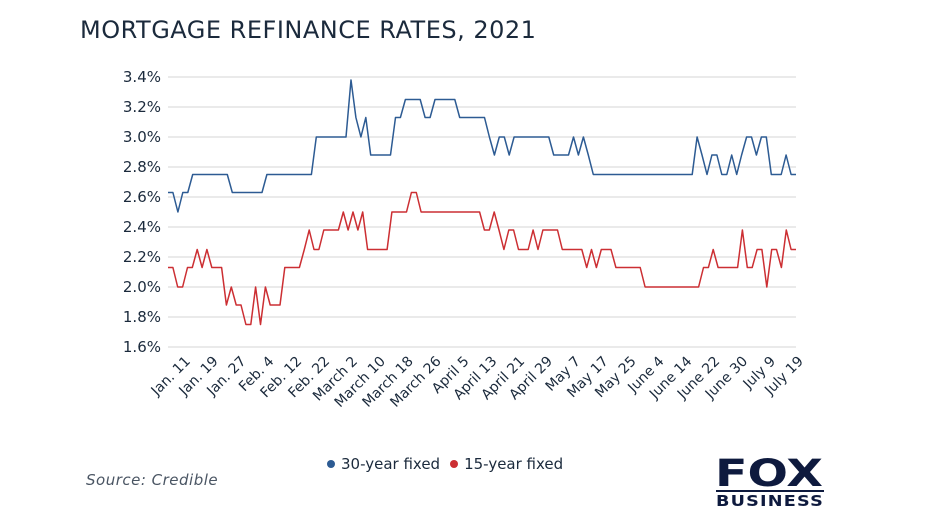 This screenshot has height=523, width=931. Describe the element at coordinates (142, 257) in the screenshot. I see `y-tick-label: 2.2%` at that location.